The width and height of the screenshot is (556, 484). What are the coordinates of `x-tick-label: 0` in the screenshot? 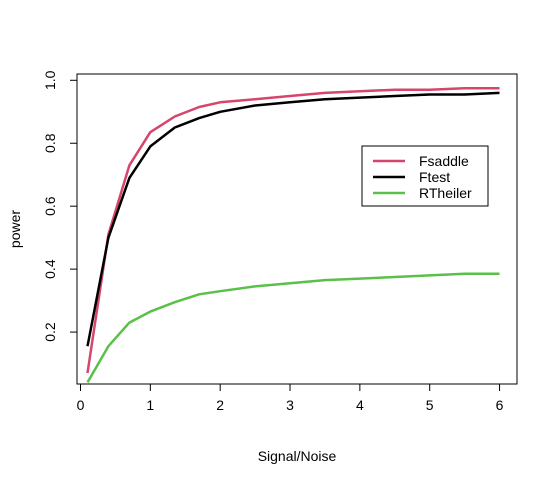 It's located at (81, 405).